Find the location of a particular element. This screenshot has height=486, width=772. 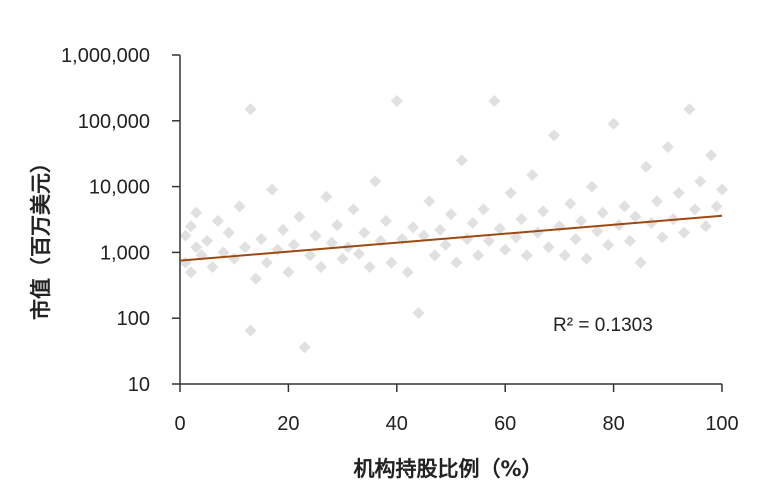

trendline-path is located at coordinates (451, 238).